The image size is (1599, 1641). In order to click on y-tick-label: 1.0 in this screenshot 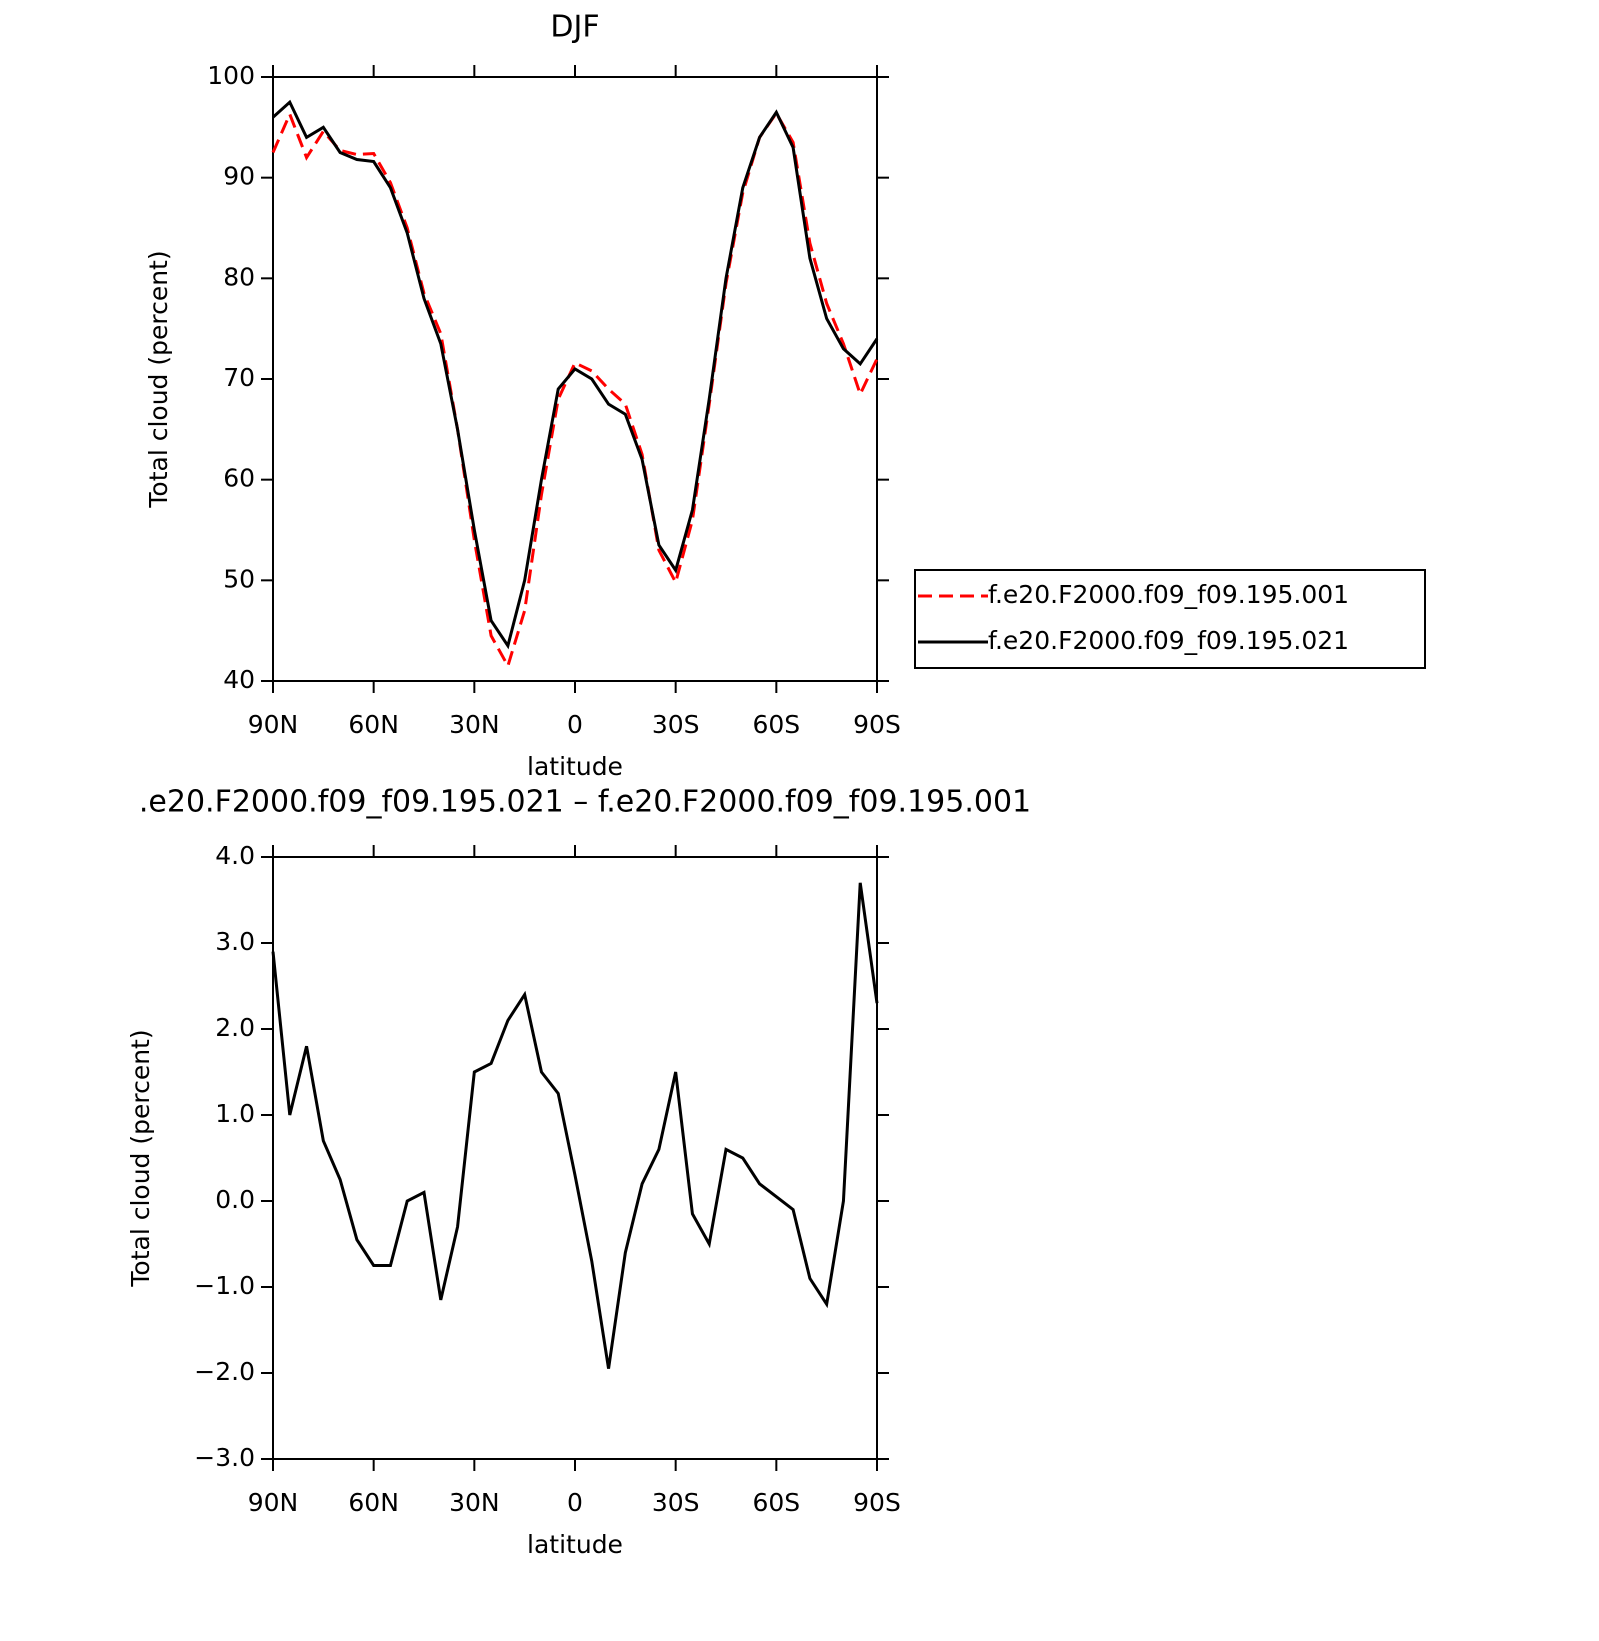, I will do `click(235, 1113)`.